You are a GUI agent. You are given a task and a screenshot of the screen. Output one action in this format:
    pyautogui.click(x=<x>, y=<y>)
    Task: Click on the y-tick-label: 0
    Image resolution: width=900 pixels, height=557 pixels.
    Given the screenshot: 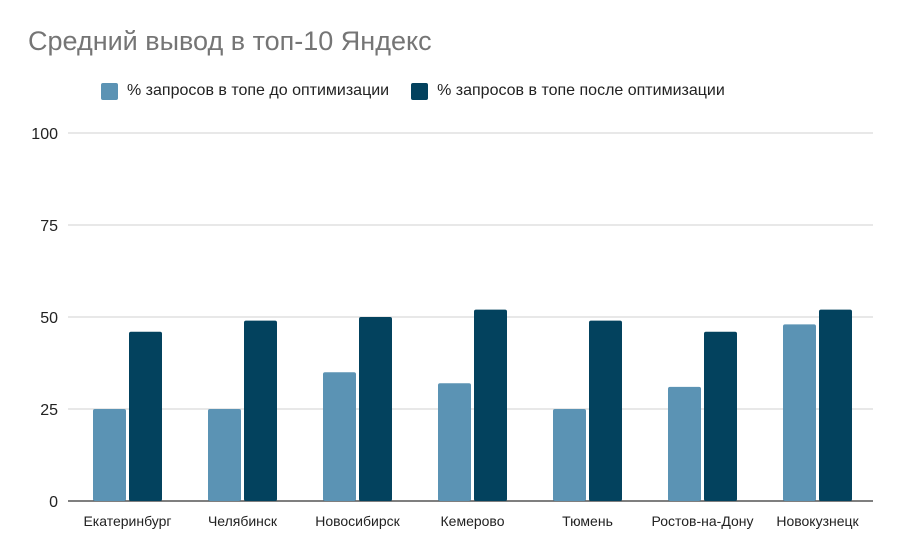 What is the action you would take?
    pyautogui.click(x=53, y=502)
    